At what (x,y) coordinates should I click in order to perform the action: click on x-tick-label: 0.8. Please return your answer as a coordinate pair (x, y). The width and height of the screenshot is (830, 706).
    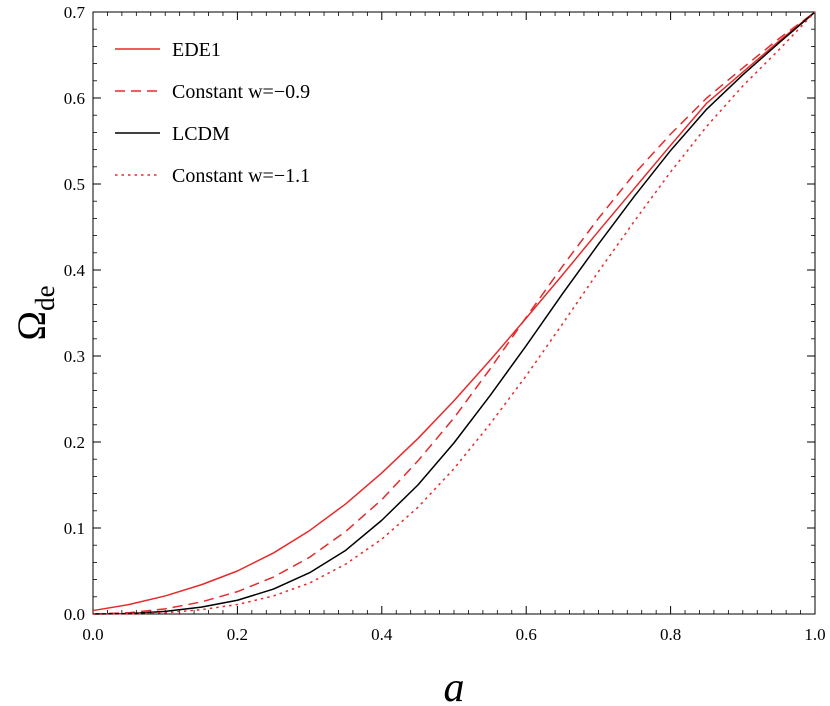
    Looking at the image, I should click on (670, 634).